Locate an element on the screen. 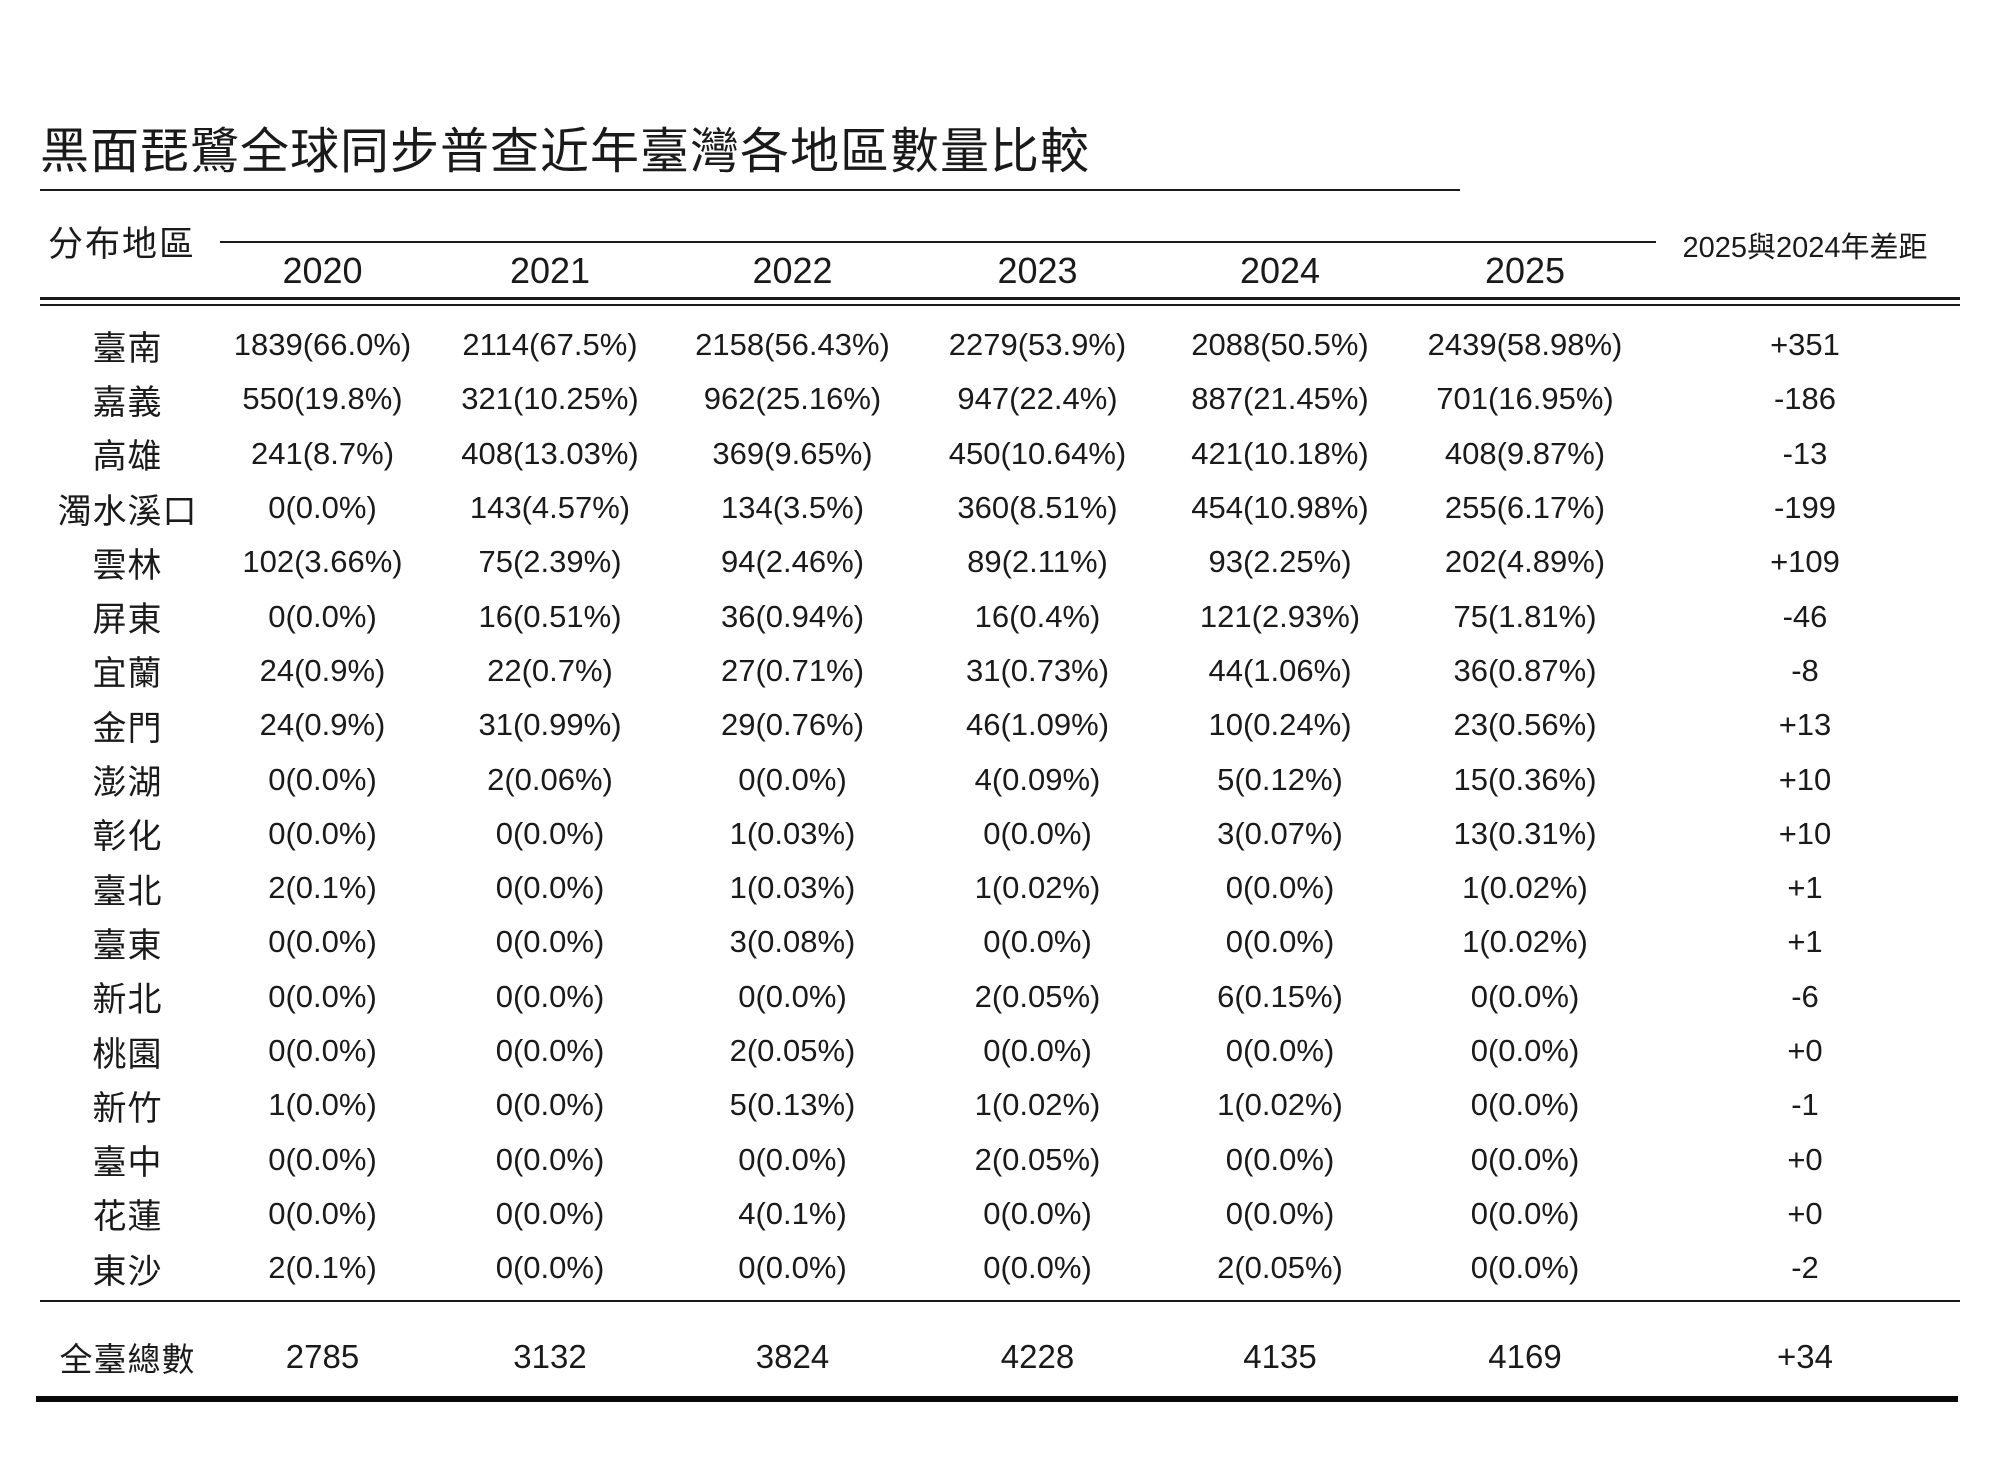 This screenshot has height=1470, width=2000. diff-cell: -8 is located at coordinates (1805, 670).